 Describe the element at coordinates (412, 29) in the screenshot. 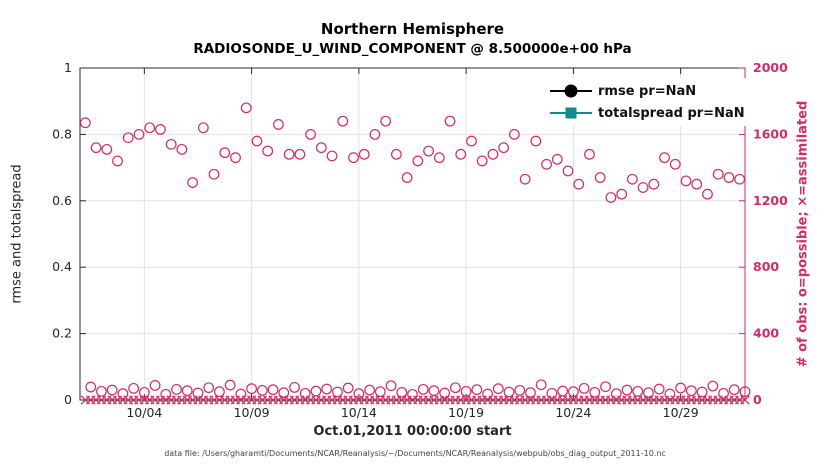

I see `chart-title: Northern Hemisphere` at that location.